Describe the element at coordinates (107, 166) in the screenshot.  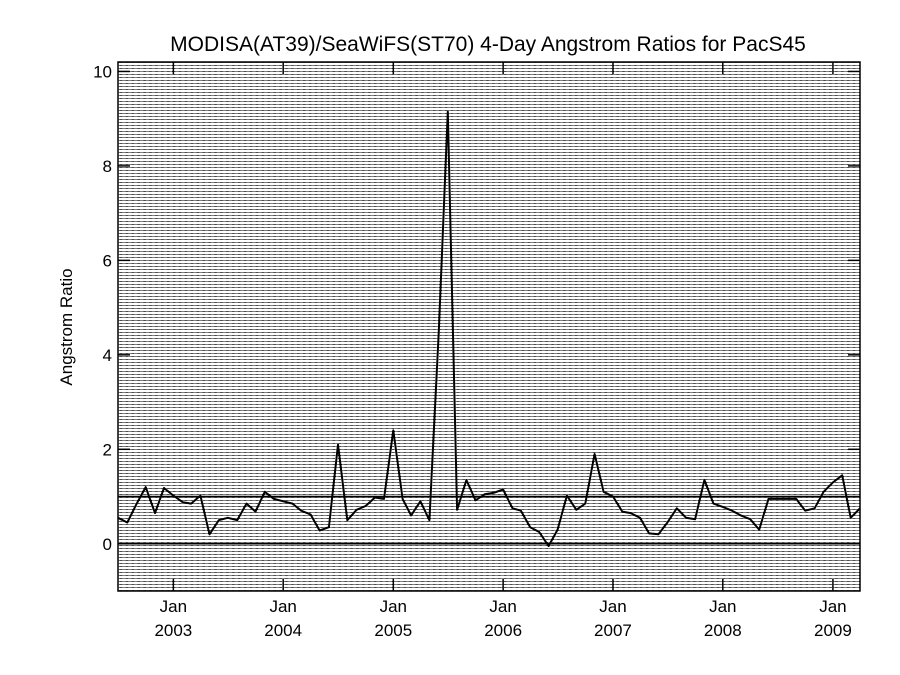
I see `y-tick-label: 8` at that location.